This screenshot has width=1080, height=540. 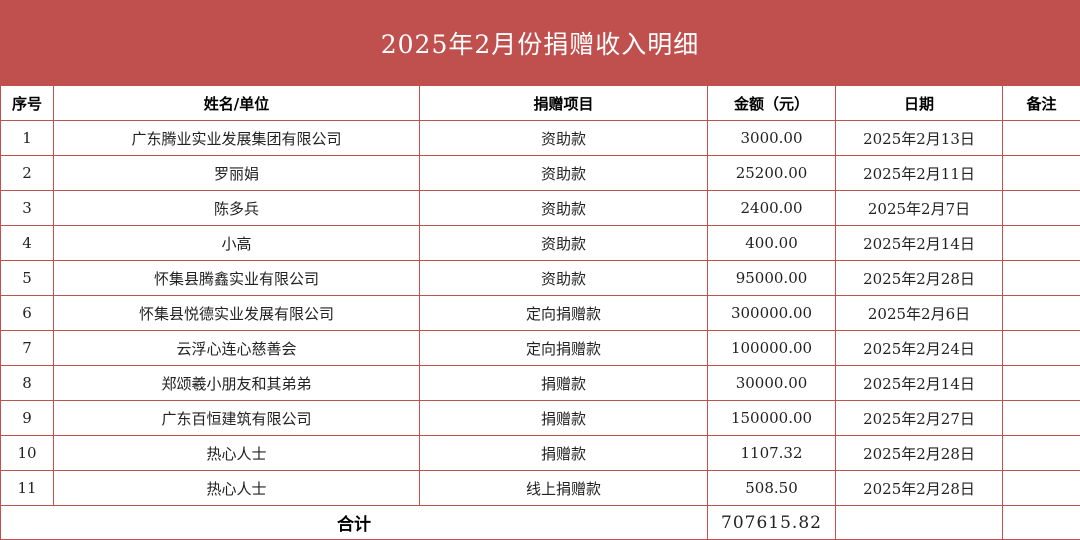 What do you see at coordinates (237, 208) in the screenshot?
I see `cell-name: 陈多兵` at bounding box center [237, 208].